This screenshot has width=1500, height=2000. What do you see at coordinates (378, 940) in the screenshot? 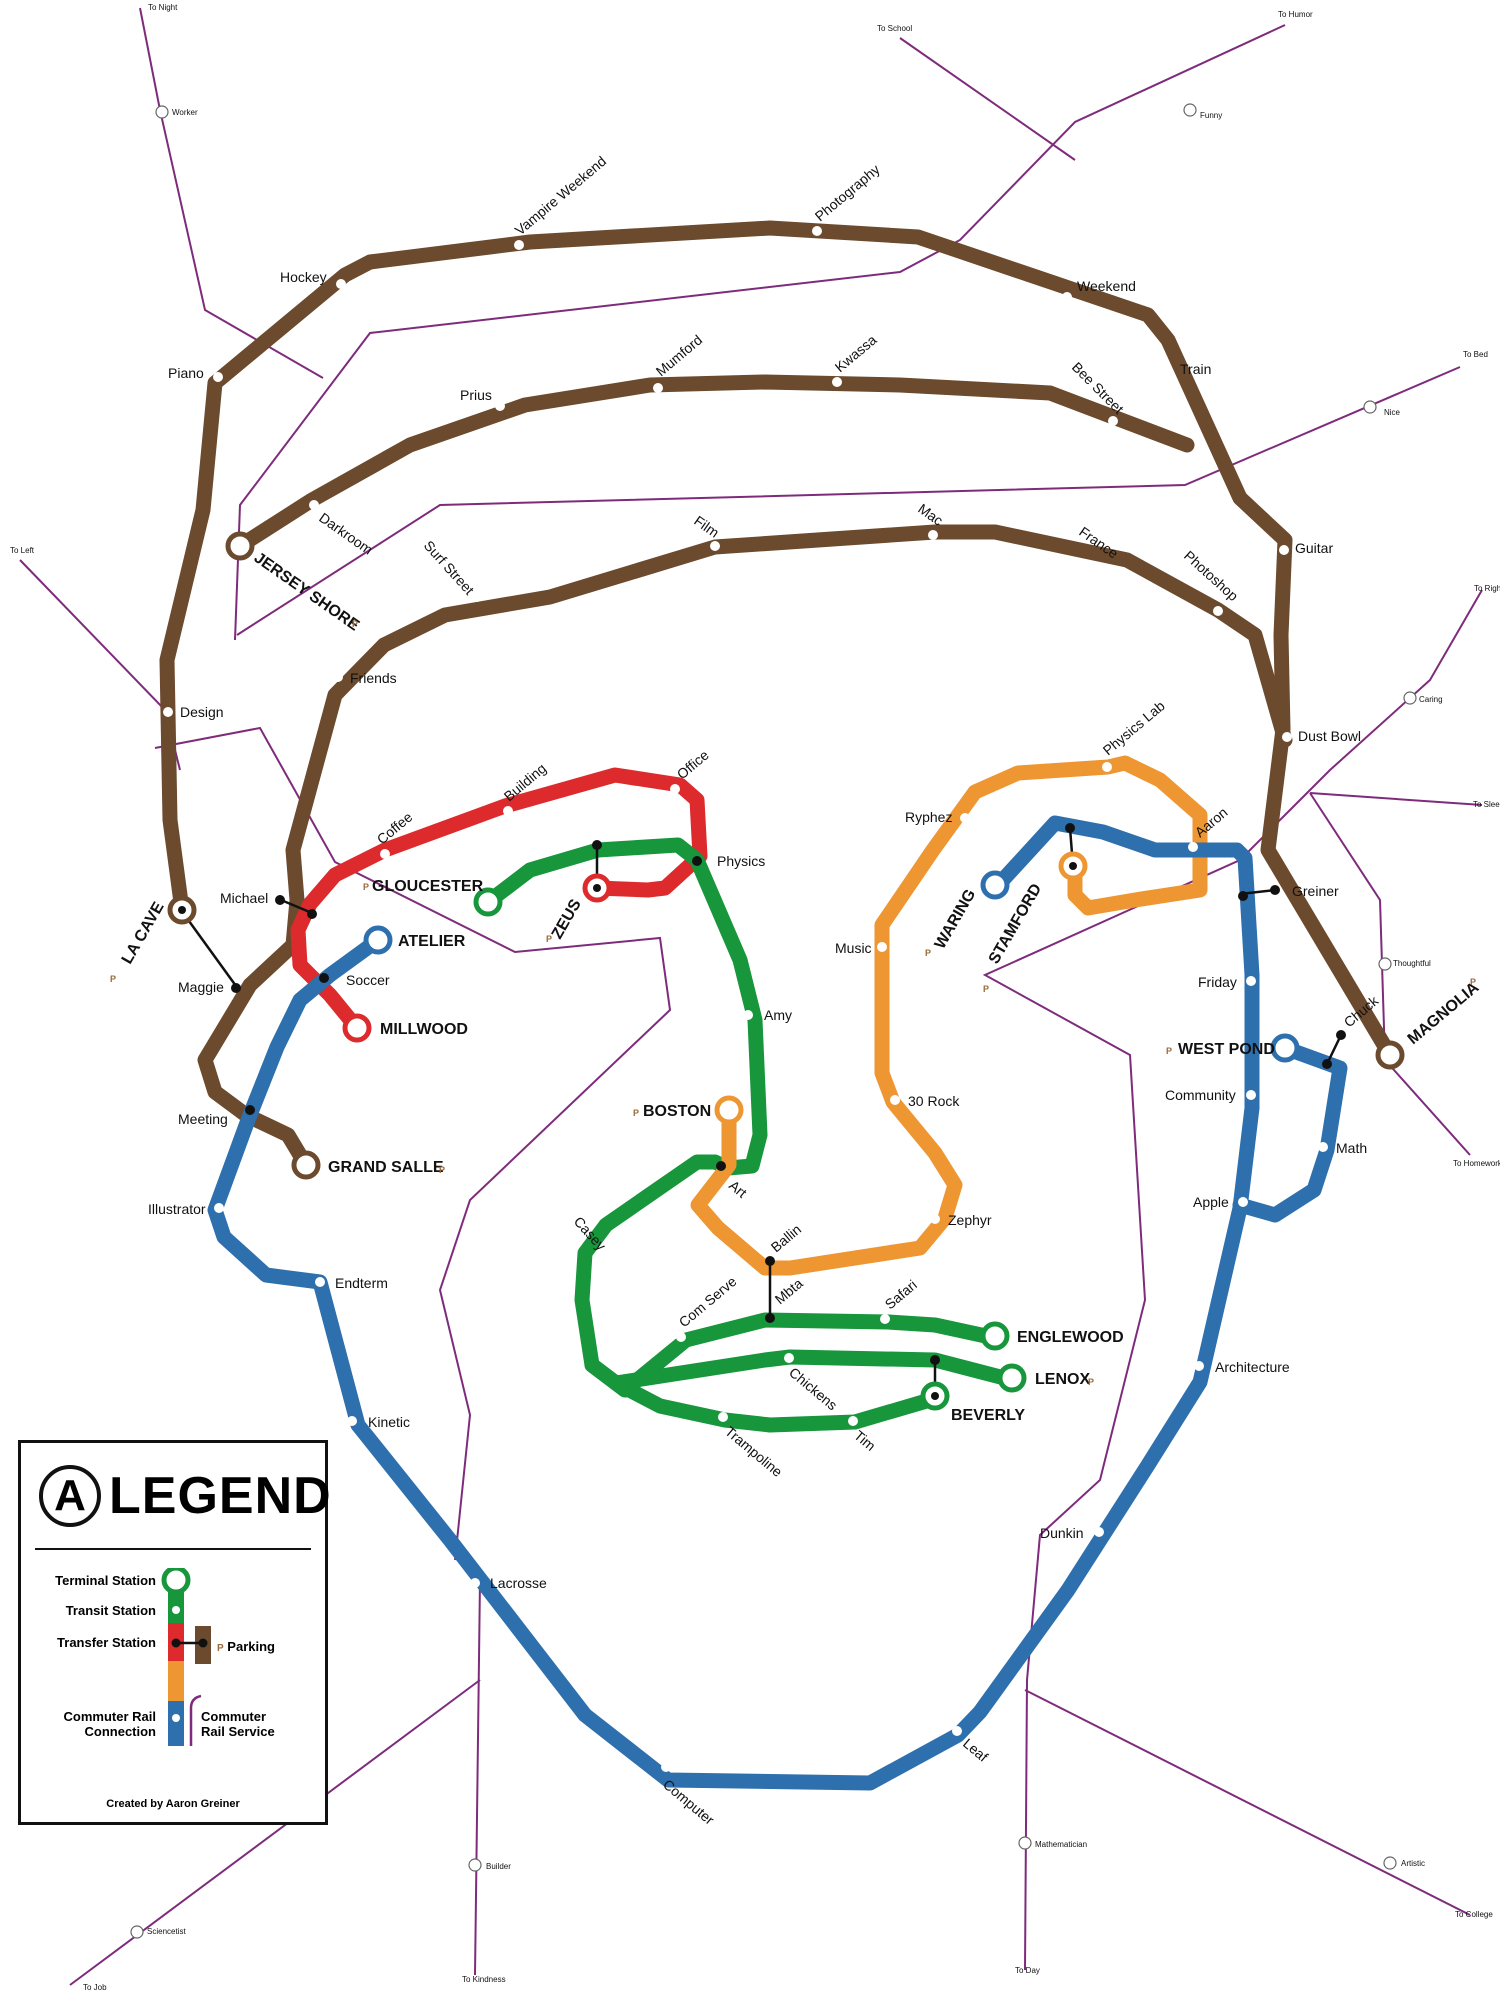
I see `terminal-ring-atelier` at bounding box center [378, 940].